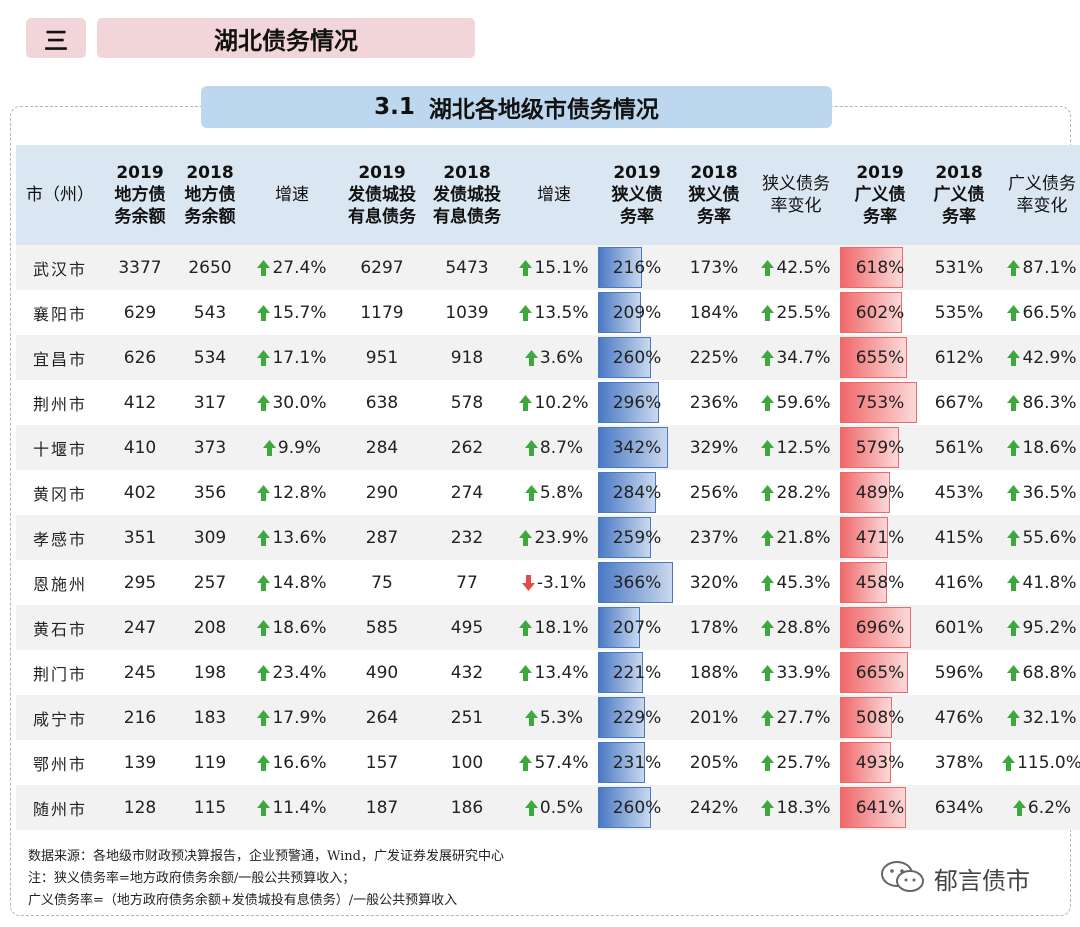 This screenshot has height=927, width=1080. I want to click on ratio-value: 366%, so click(637, 582).